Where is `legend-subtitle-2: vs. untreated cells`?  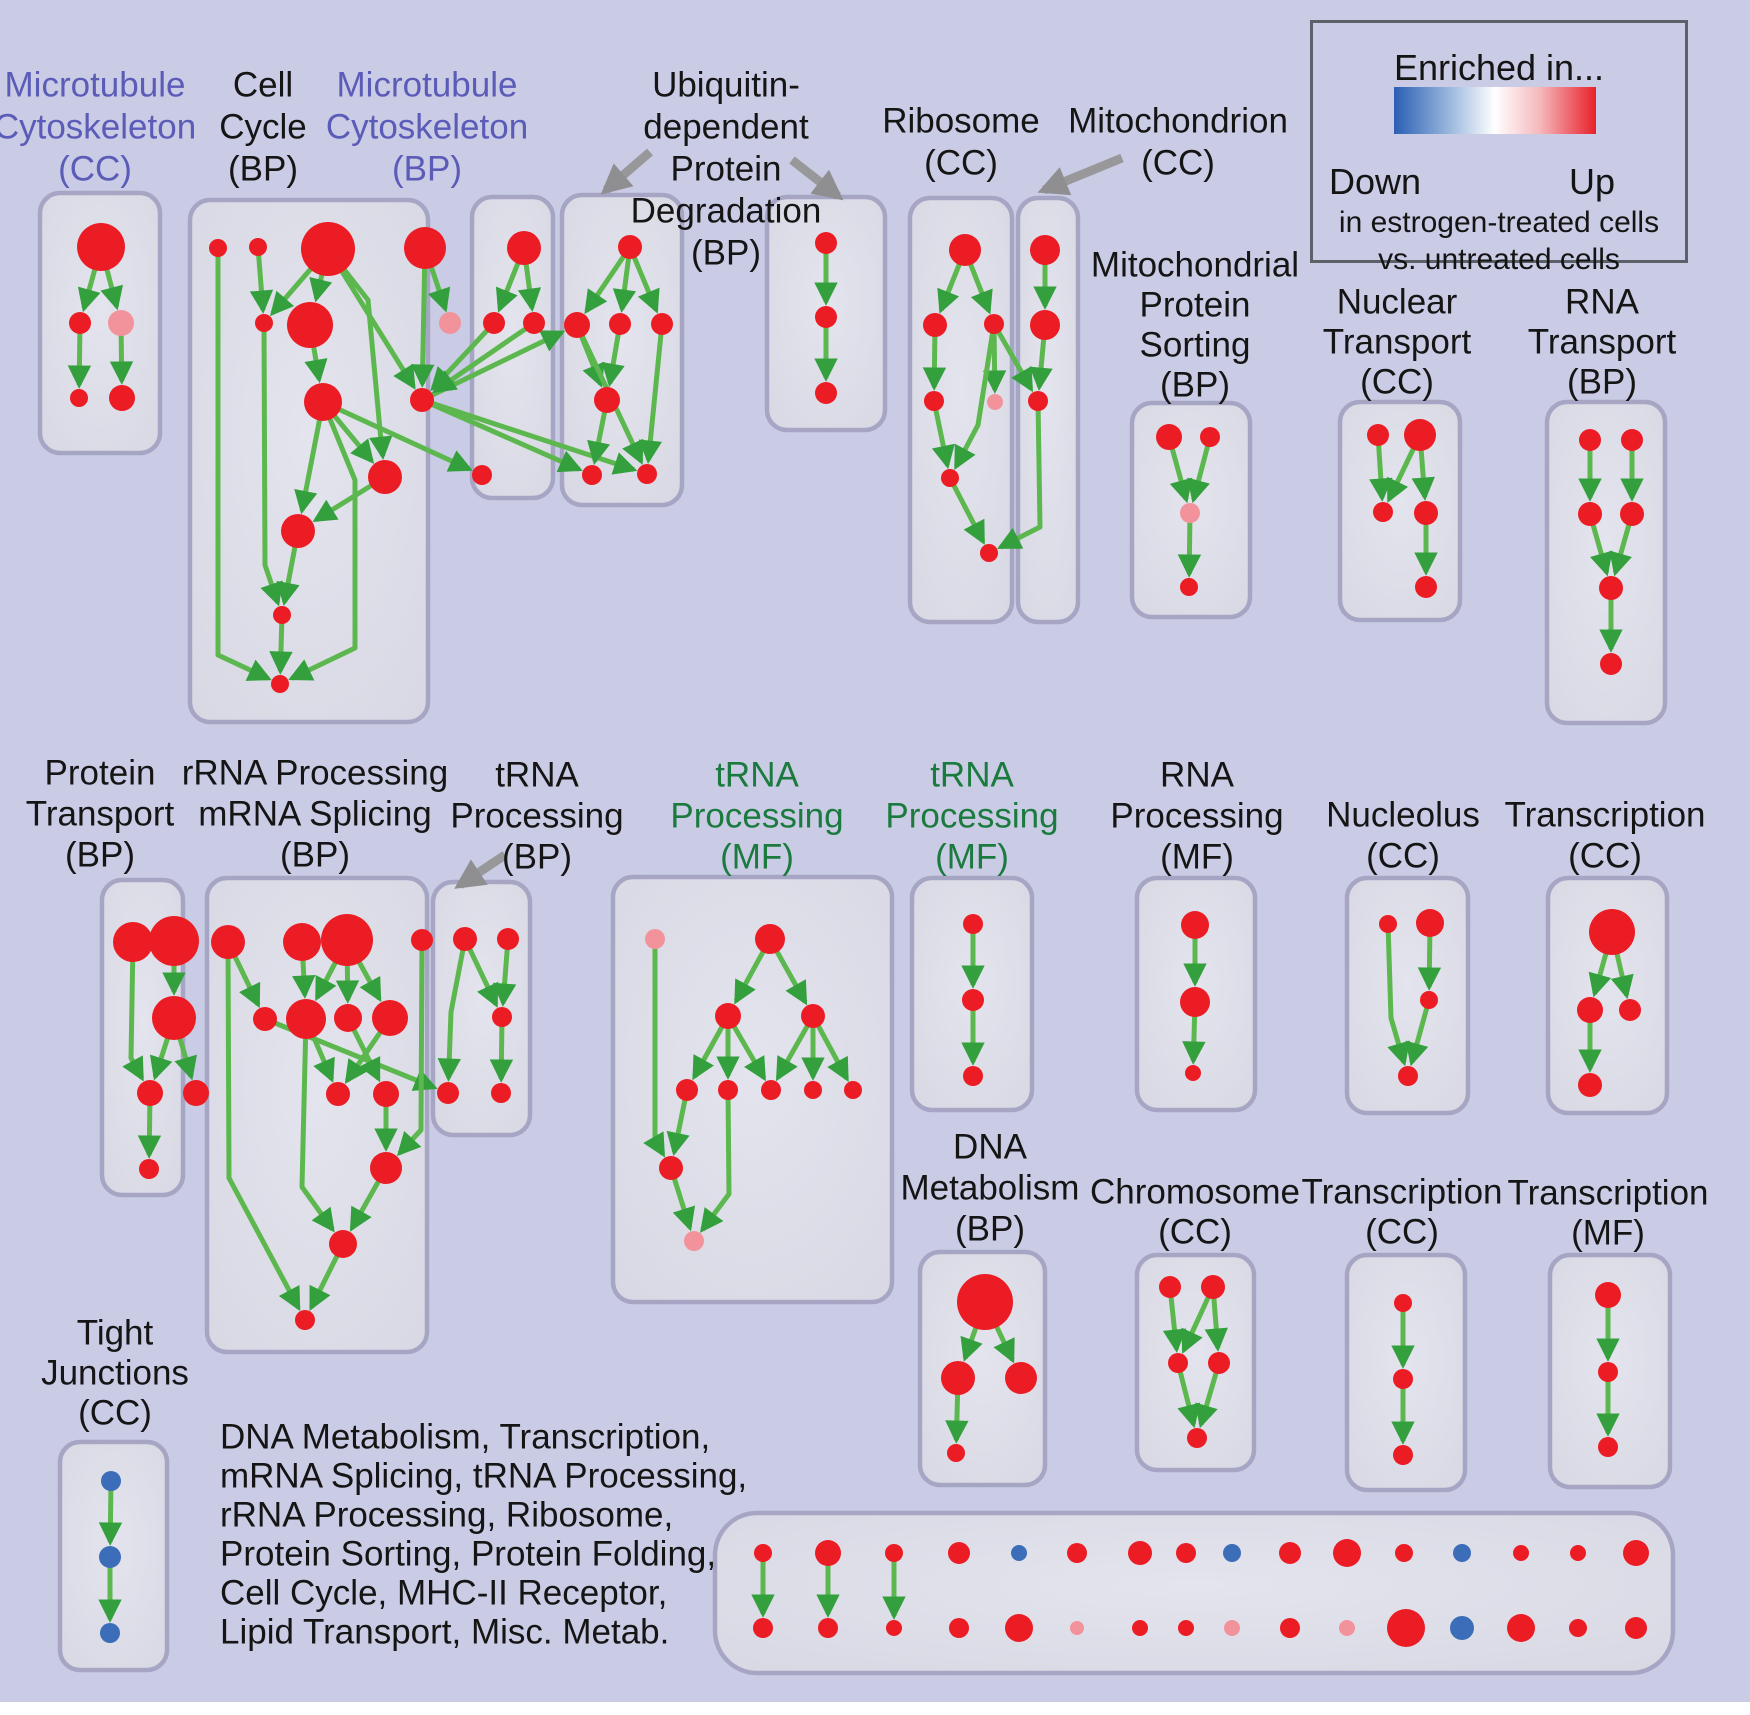 legend-subtitle-2: vs. untreated cells is located at coordinates (1499, 259).